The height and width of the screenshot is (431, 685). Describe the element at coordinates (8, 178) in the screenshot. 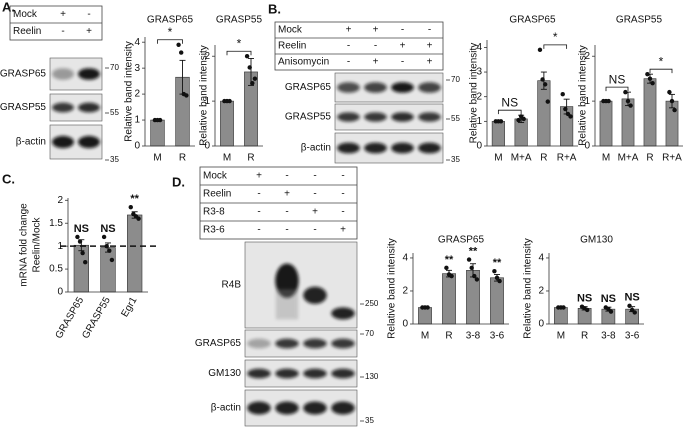

I see `panel-label: C.` at that location.